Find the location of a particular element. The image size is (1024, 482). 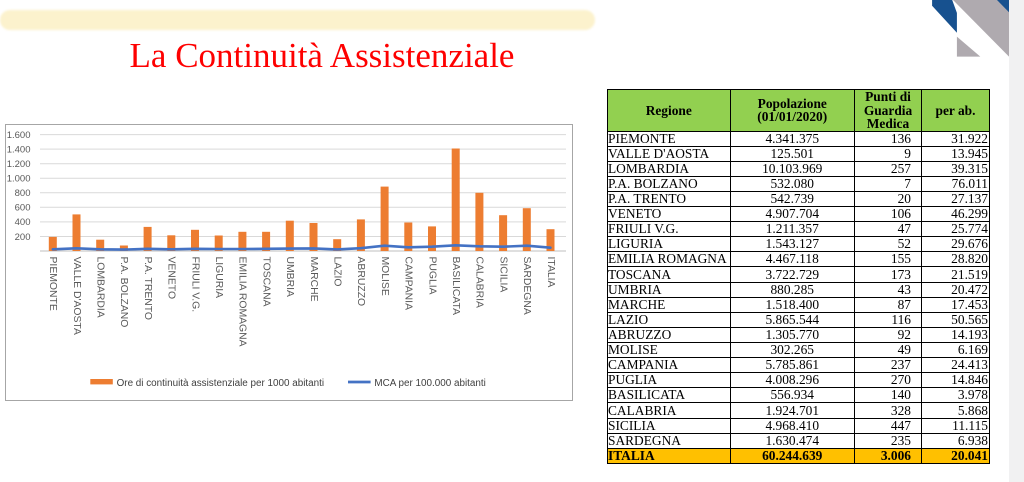

svg-text: 400 is located at coordinates (23, 222).